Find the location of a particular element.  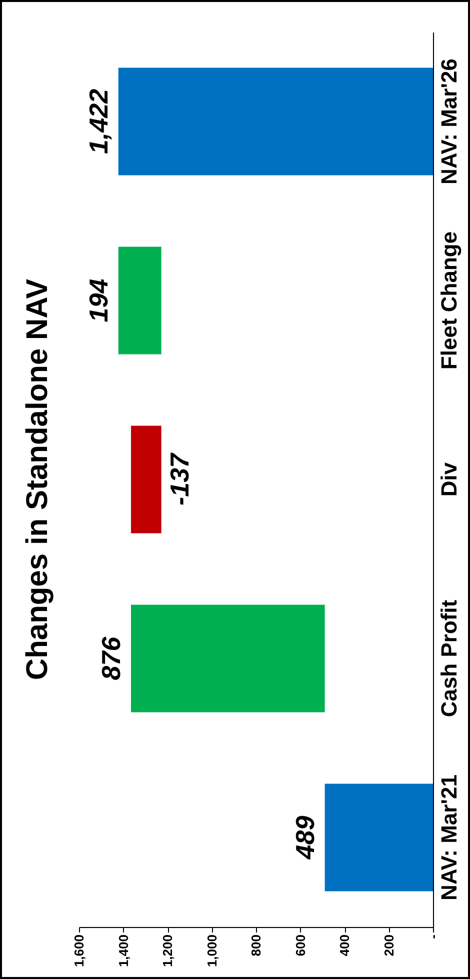

data-label: 194 is located at coordinates (98, 300).